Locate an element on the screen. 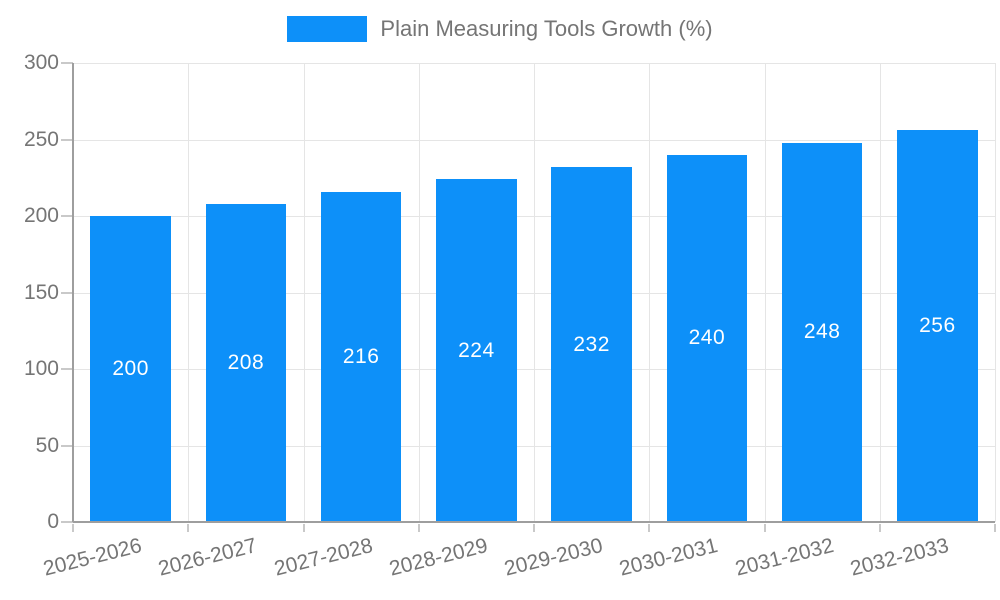 This screenshot has height=600, width=1000. legend: Plain Measuring Tools Growth (%) is located at coordinates (500, 29).